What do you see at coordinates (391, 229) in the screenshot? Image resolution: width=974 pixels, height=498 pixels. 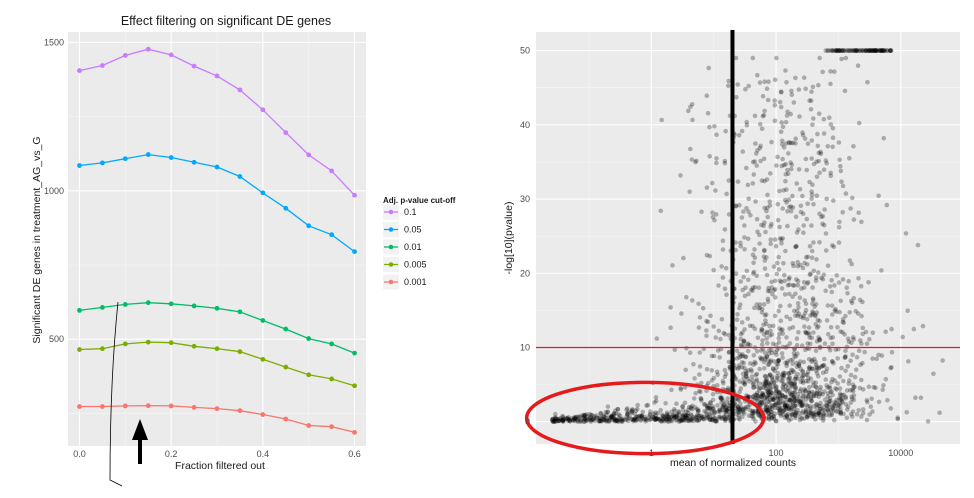 I see `legend-key-point` at bounding box center [391, 229].